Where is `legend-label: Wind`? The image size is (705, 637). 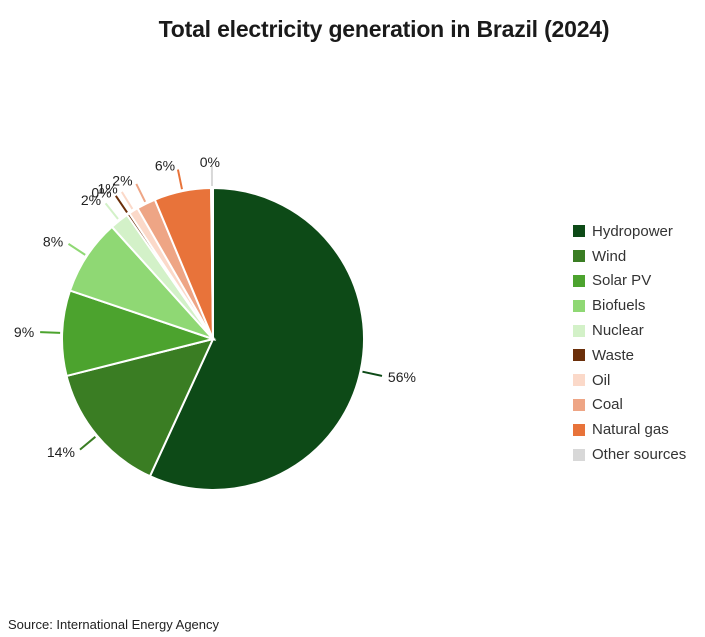
legend-label: Wind is located at coordinates (609, 256).